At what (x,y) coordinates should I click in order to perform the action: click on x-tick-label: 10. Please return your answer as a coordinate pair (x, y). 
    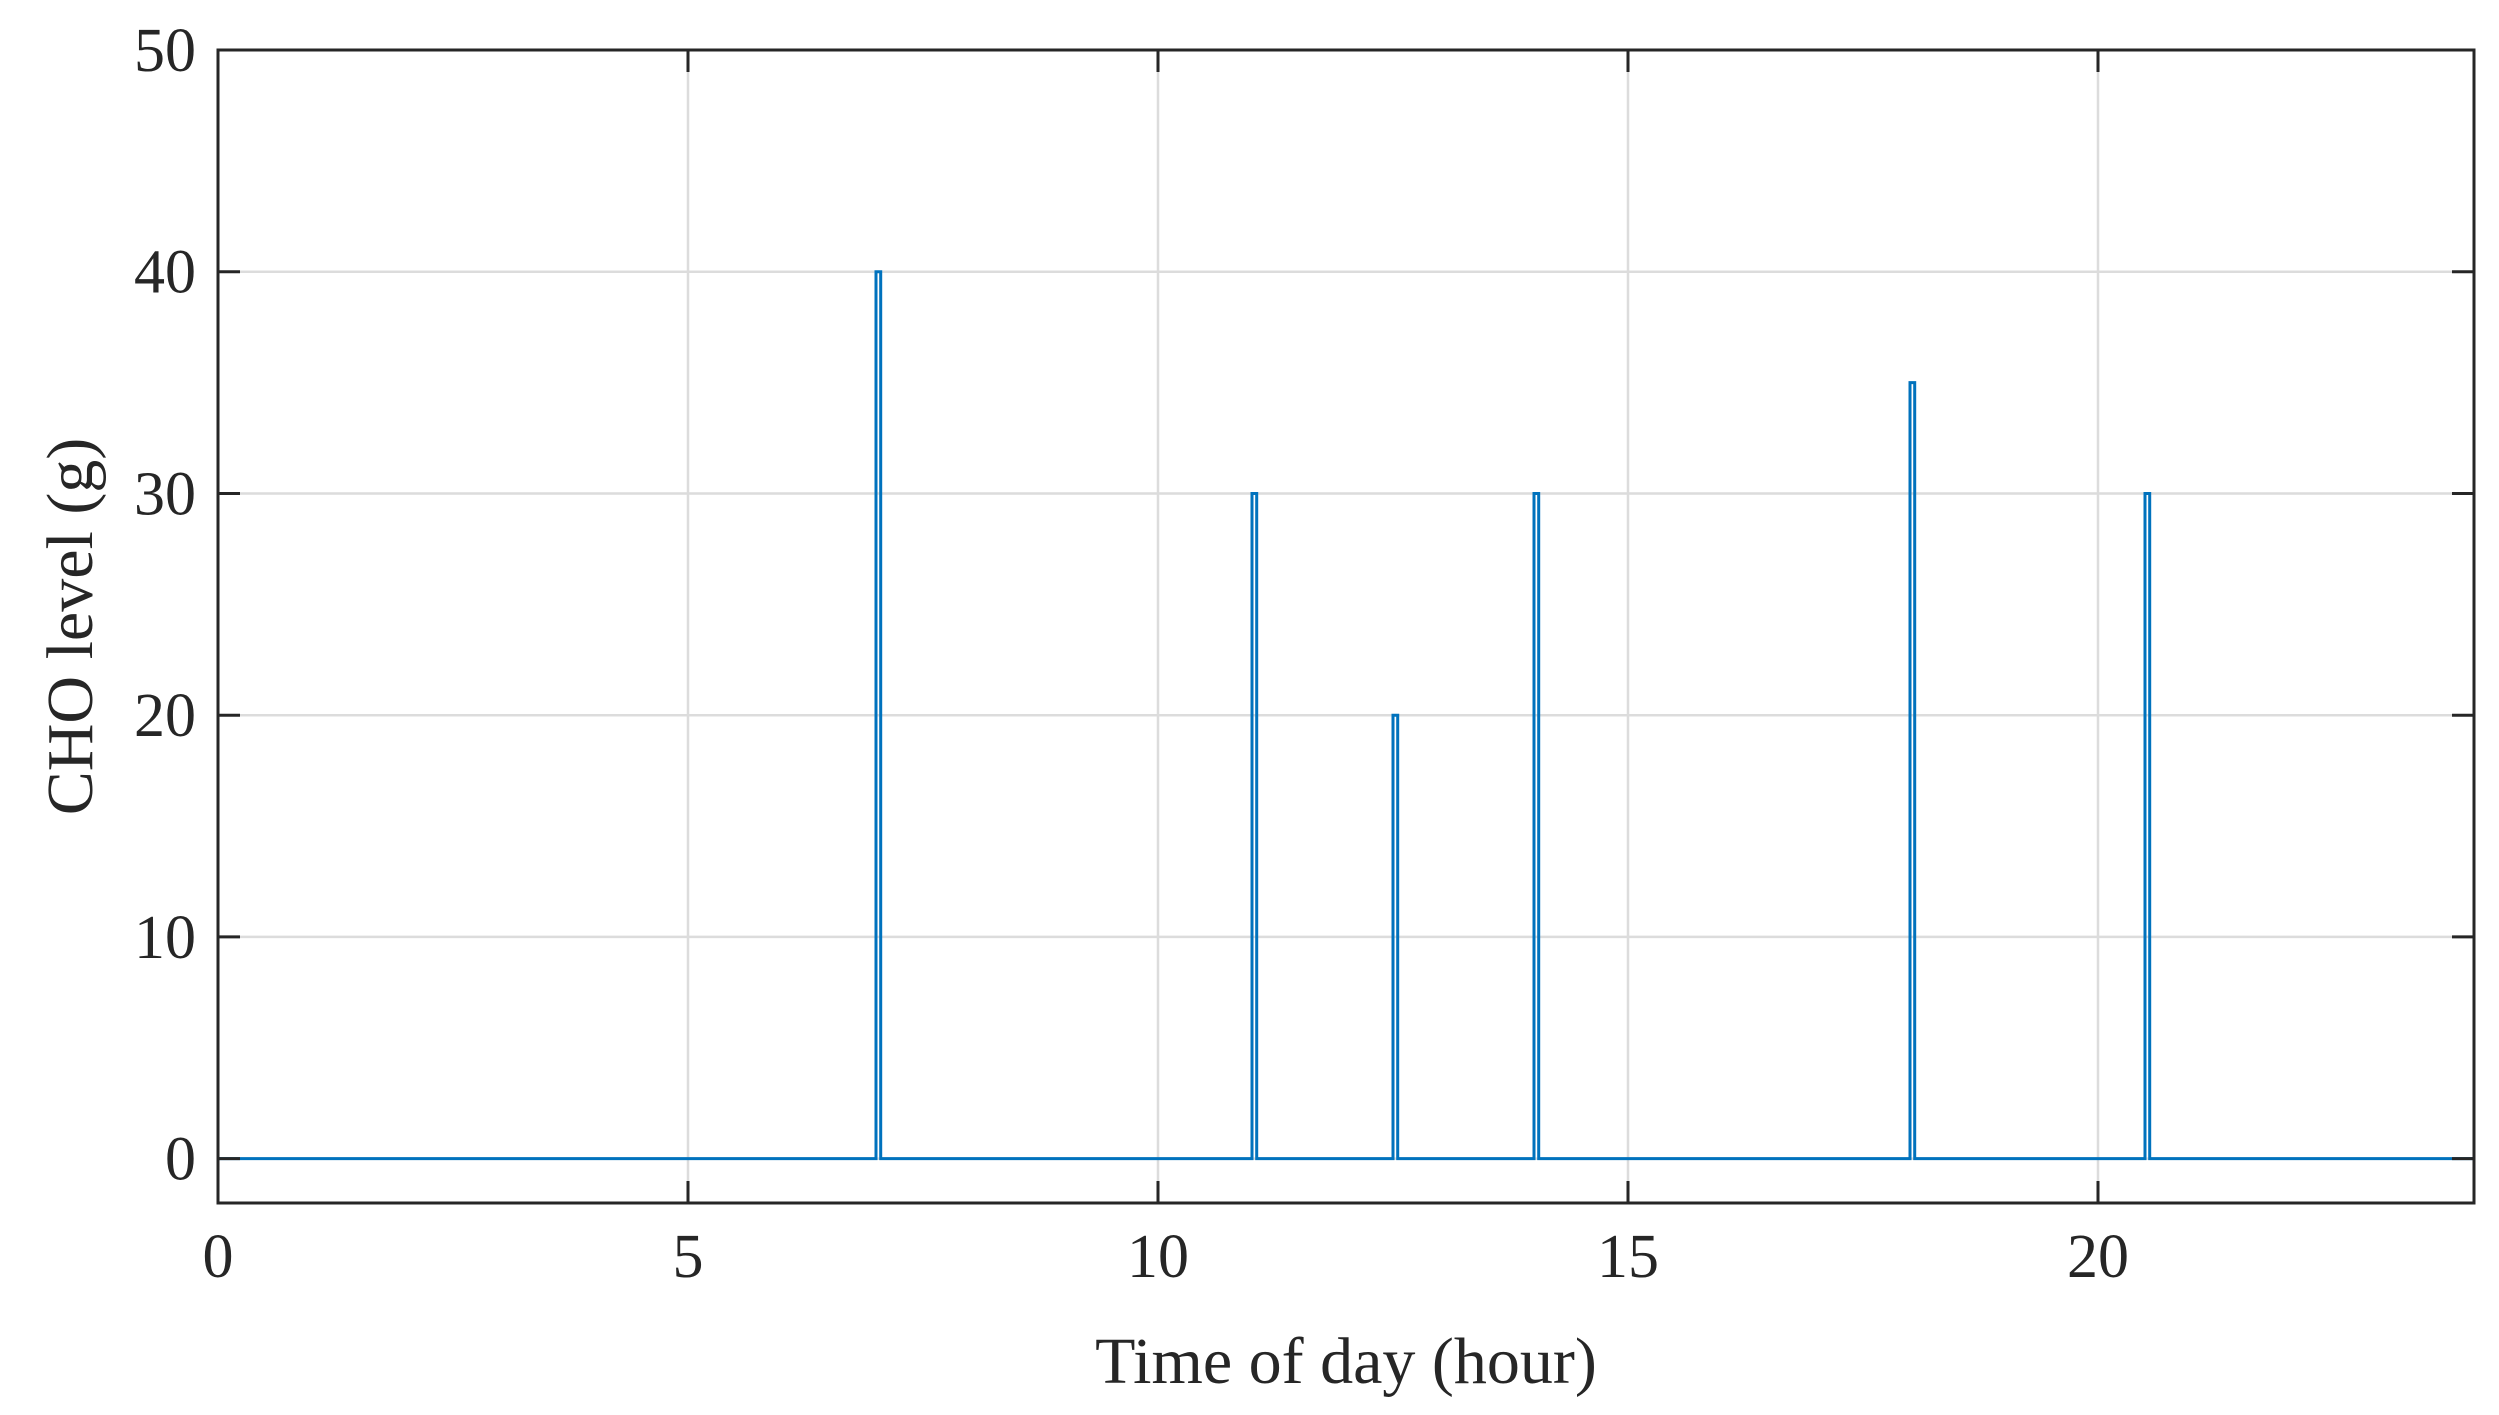
    Looking at the image, I should click on (1158, 1257).